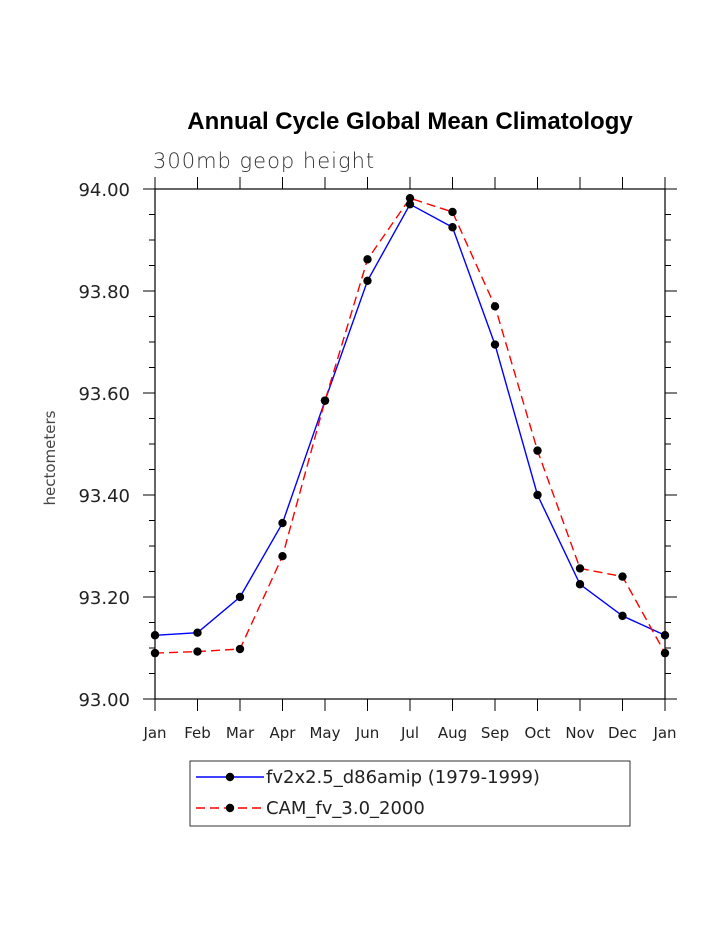  Describe the element at coordinates (264, 161) in the screenshot. I see `chart-subtitle: 300mb geop height` at that location.